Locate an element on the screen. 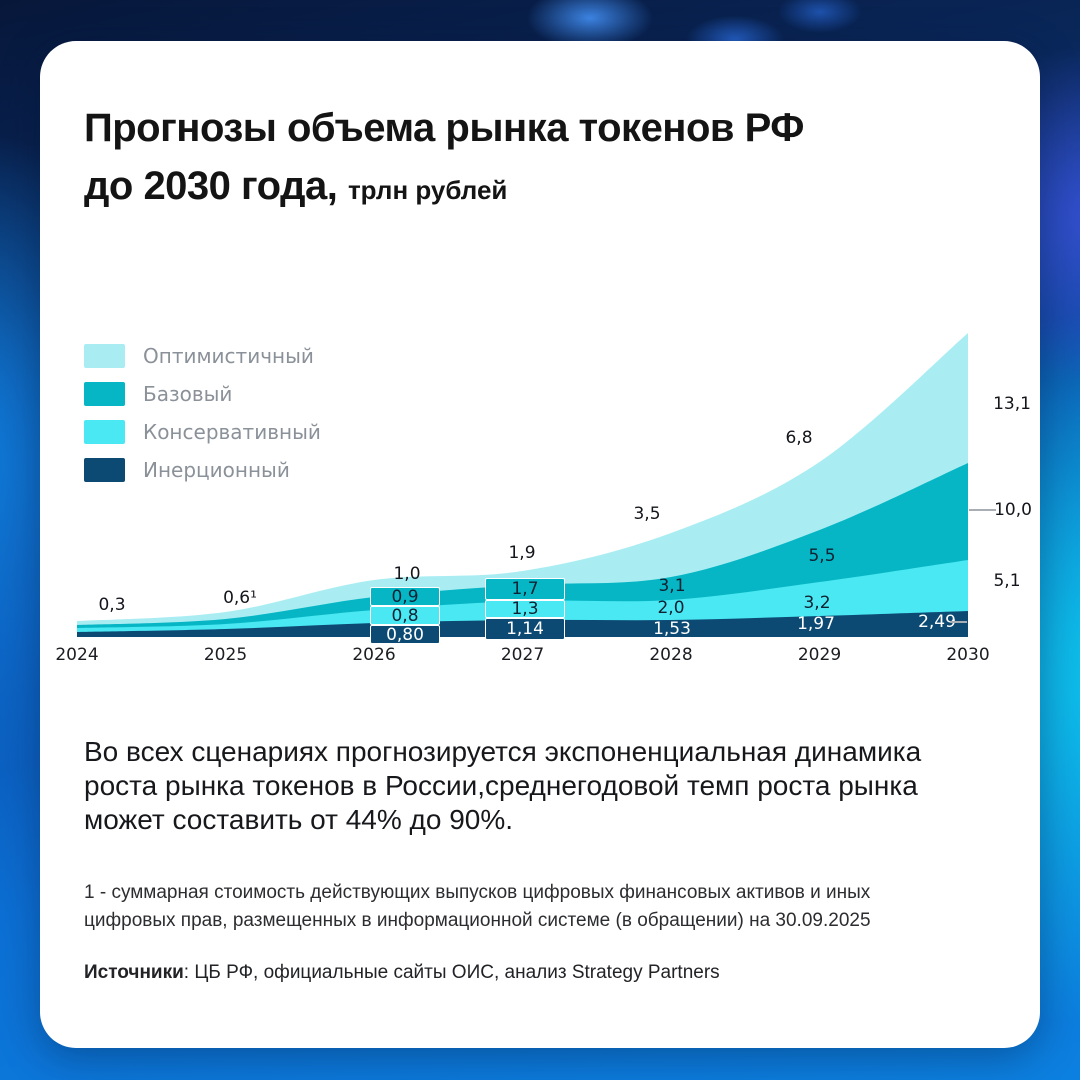 Image resolution: width=1080 pixels, height=1080 pixels. value-chip: 0,80 is located at coordinates (405, 635).